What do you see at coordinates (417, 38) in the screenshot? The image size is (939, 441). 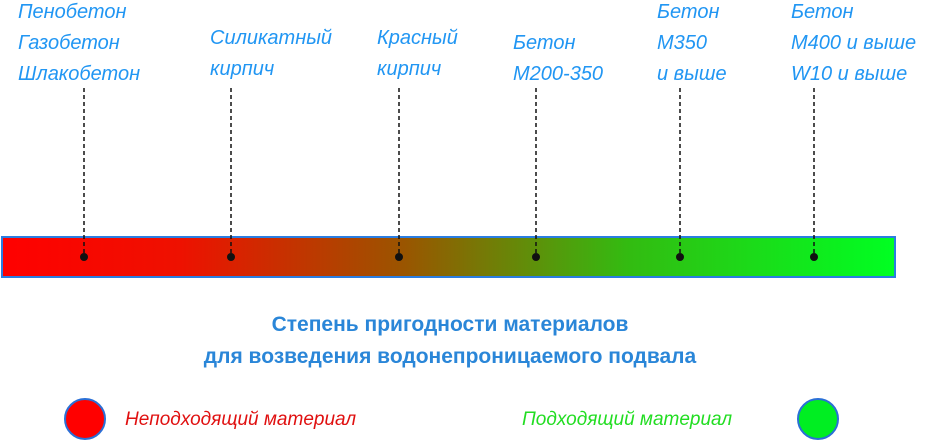 I see `marker-label: Красный` at bounding box center [417, 38].